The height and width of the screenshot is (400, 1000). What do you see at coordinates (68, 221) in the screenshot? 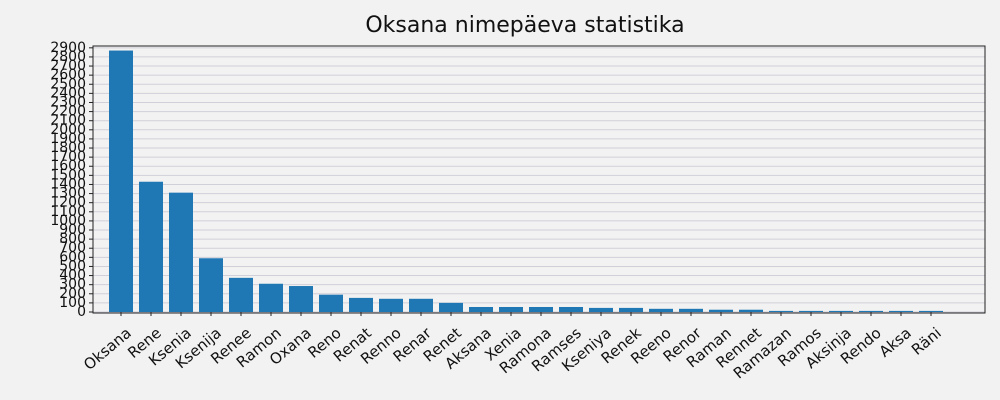
I see `y-tick-label: 1000` at bounding box center [68, 221].